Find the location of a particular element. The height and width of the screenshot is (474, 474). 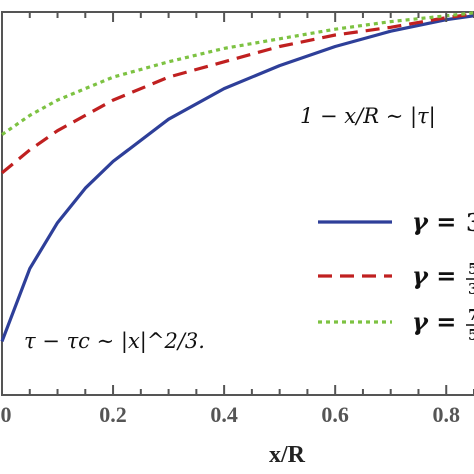

x-tick-label: 0.6 is located at coordinates (335, 414).